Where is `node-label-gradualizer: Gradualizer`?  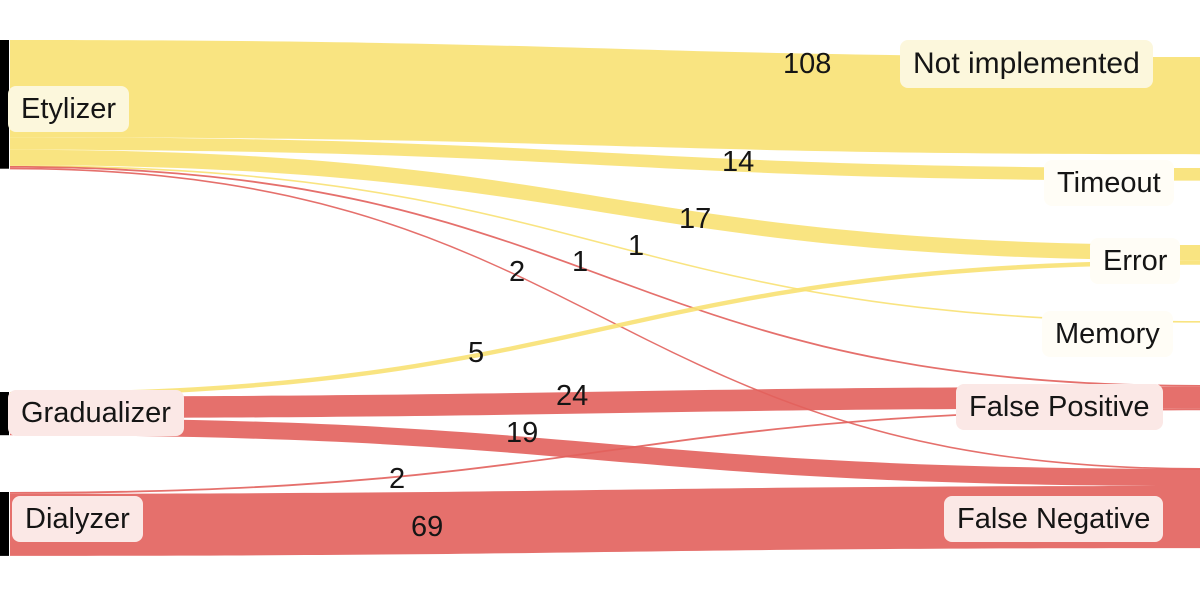
node-label-gradualizer: Gradualizer is located at coordinates (96, 413).